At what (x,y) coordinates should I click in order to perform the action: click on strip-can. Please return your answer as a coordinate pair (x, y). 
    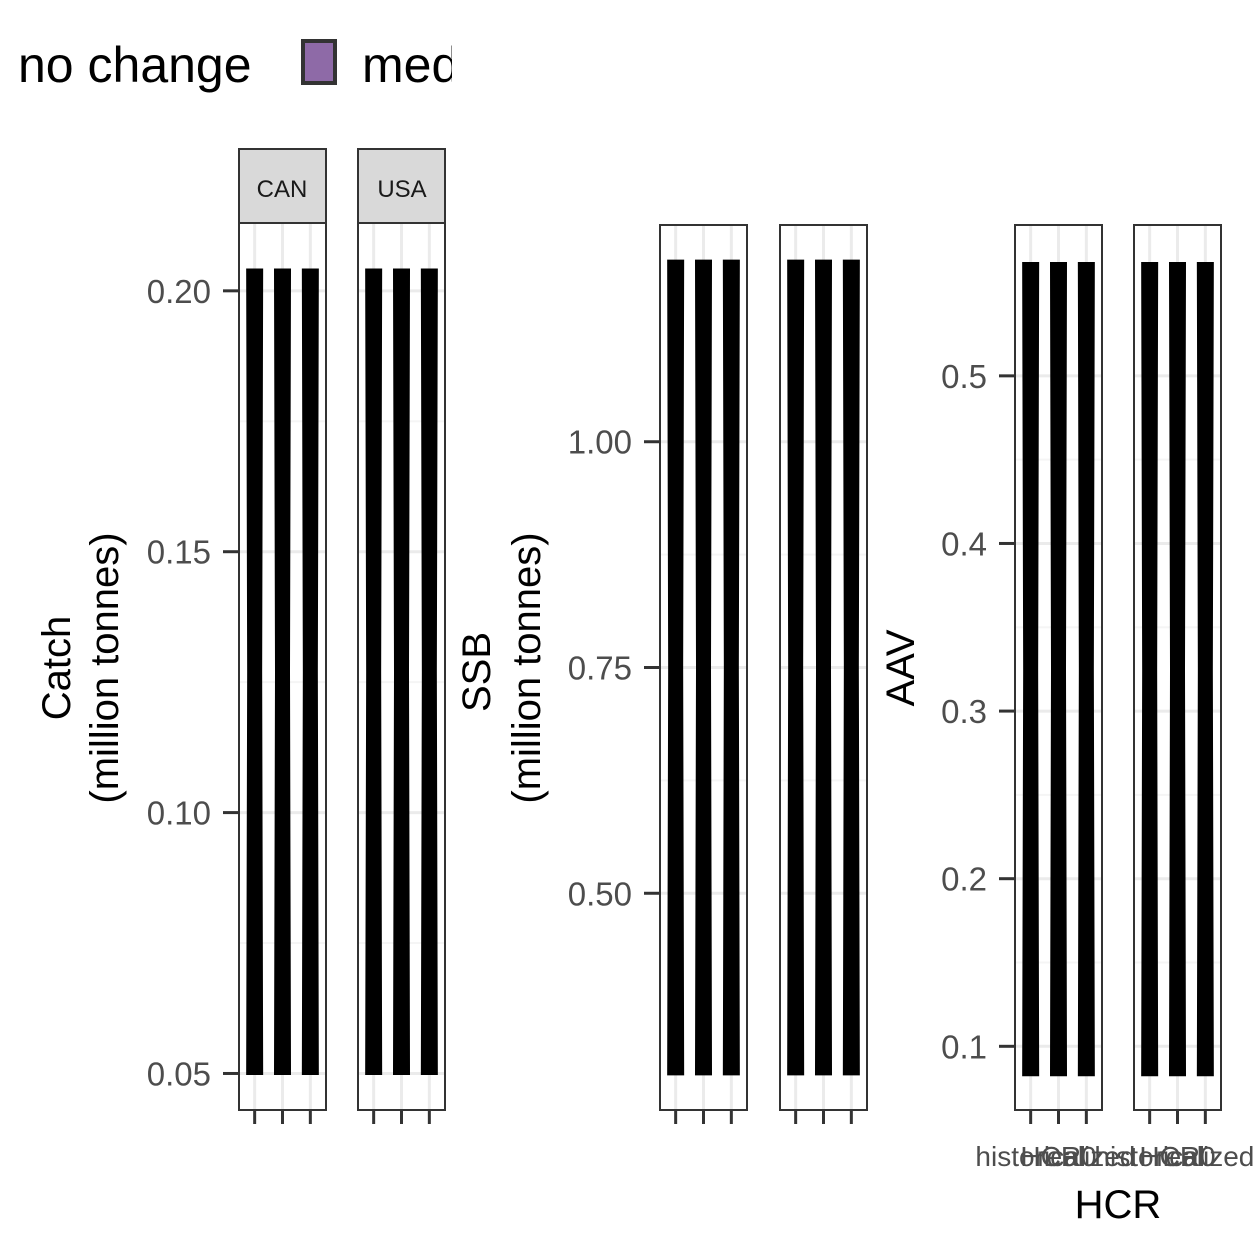
    Looking at the image, I should click on (282, 186).